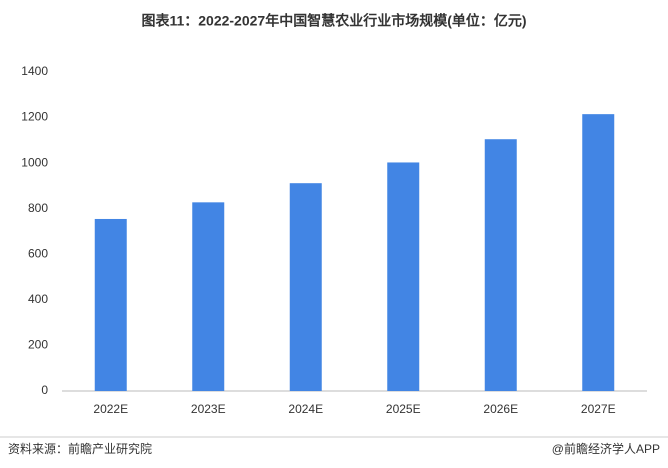  What do you see at coordinates (305, 409) in the screenshot?
I see `x-tick-label: 2024E` at bounding box center [305, 409].